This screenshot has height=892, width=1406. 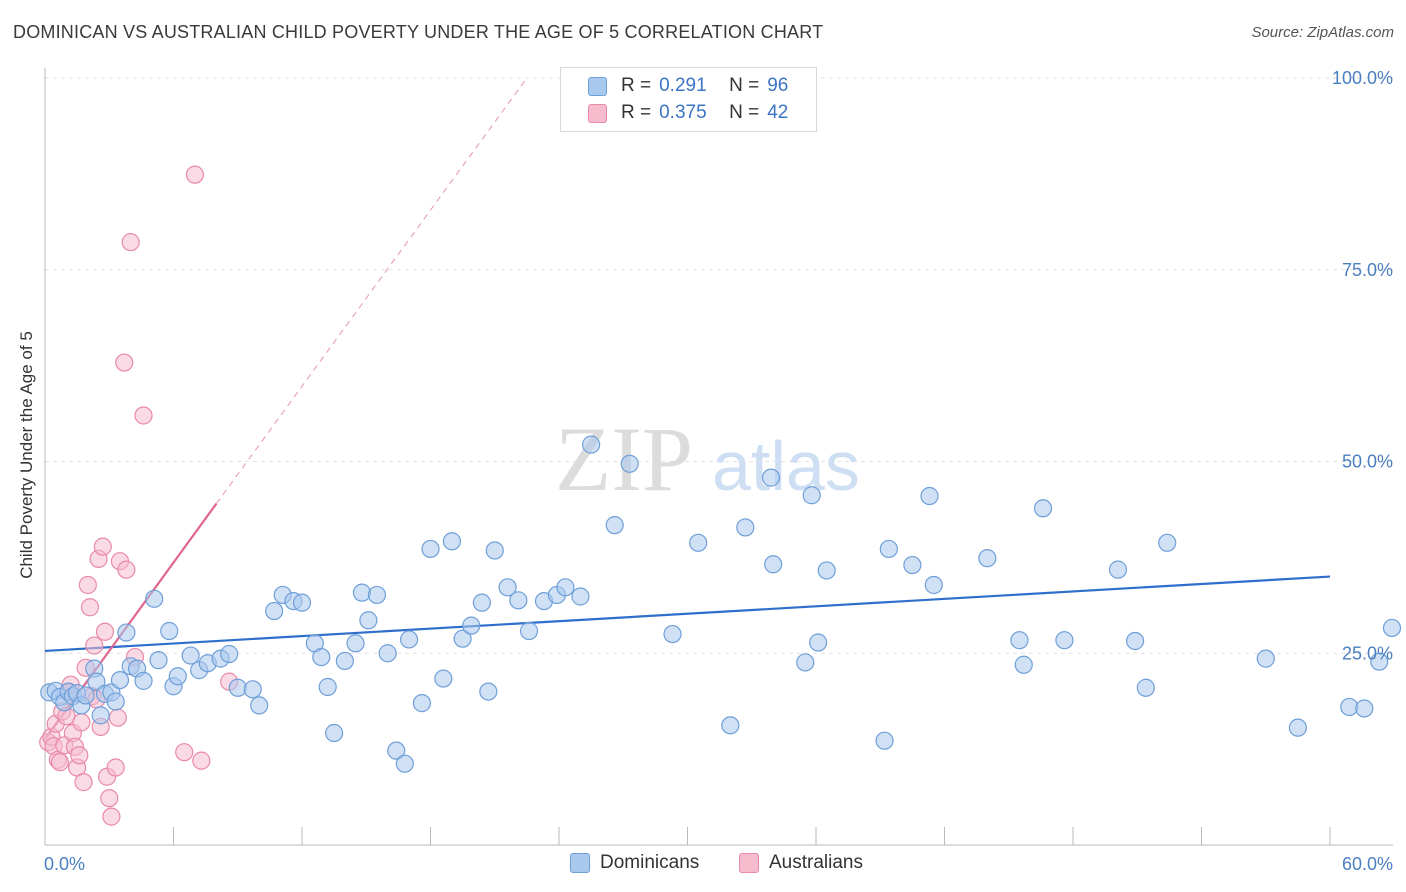 I want to click on legend-item-australians: Australians, so click(x=801, y=863).